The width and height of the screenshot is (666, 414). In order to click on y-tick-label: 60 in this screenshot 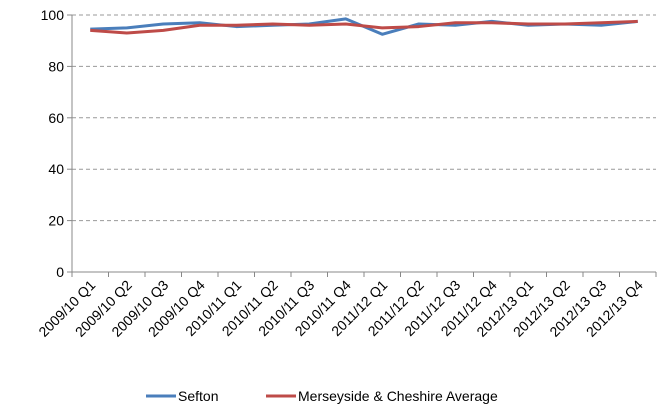, I will do `click(56, 118)`.